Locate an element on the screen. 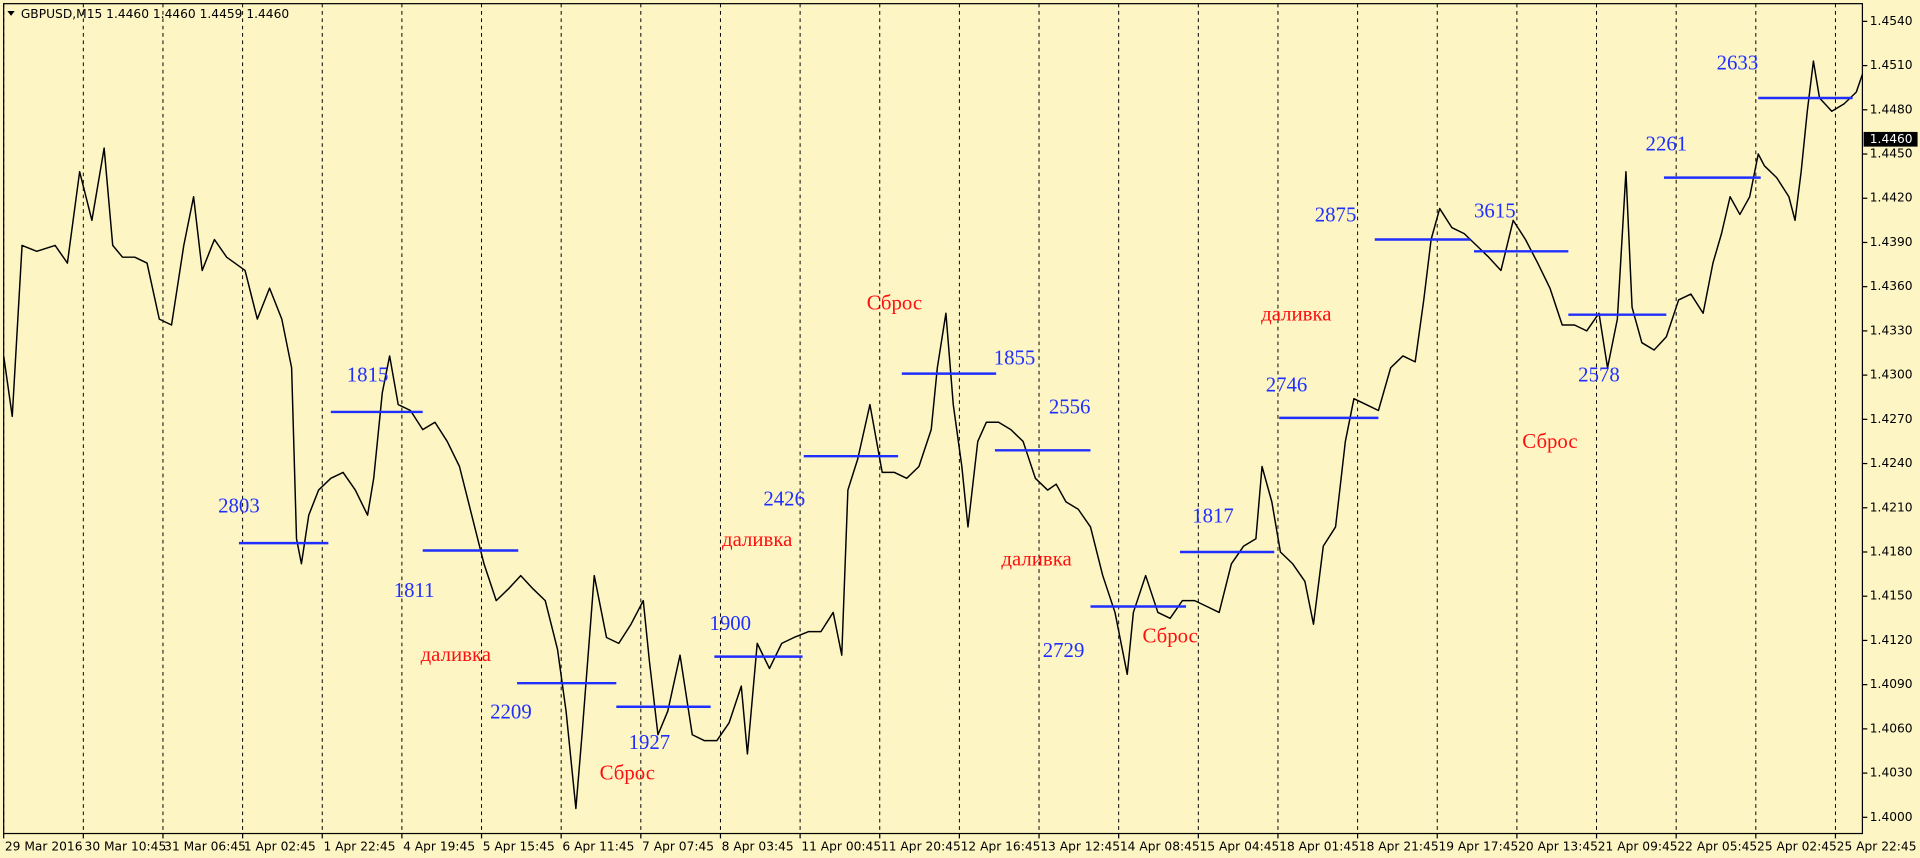 The width and height of the screenshot is (1920, 858). x-tick-label: 15 Apr 04:45 is located at coordinates (1240, 846).